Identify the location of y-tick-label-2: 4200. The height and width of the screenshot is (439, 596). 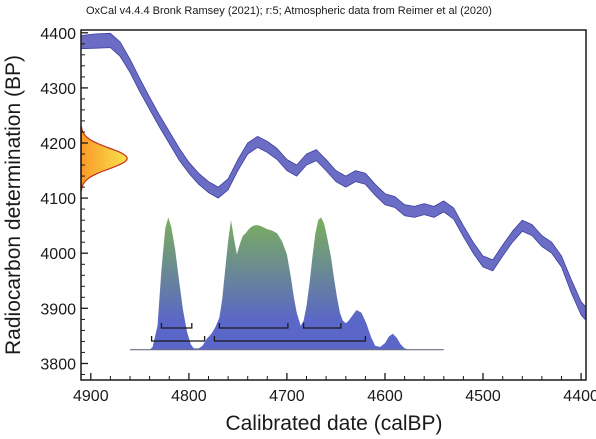
(58, 144).